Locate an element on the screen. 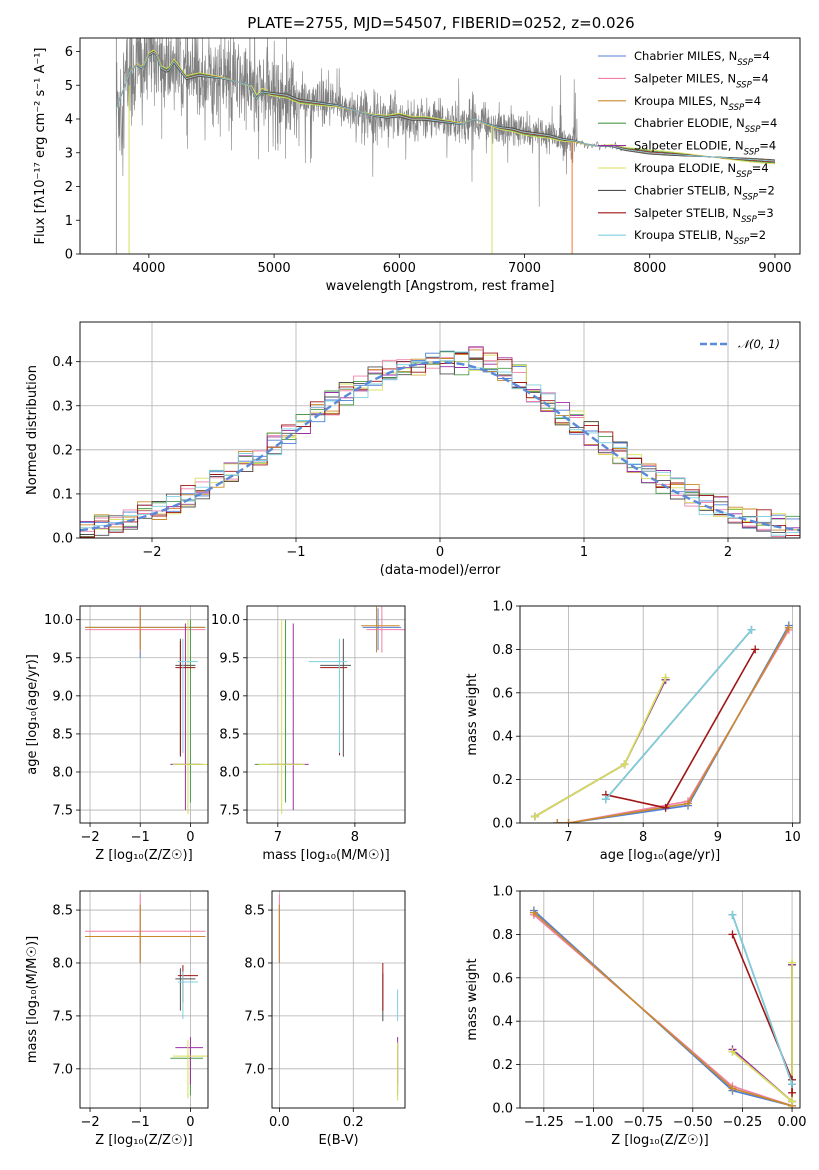 The width and height of the screenshot is (819, 1170). y-tick-label: 2 is located at coordinates (69, 187).